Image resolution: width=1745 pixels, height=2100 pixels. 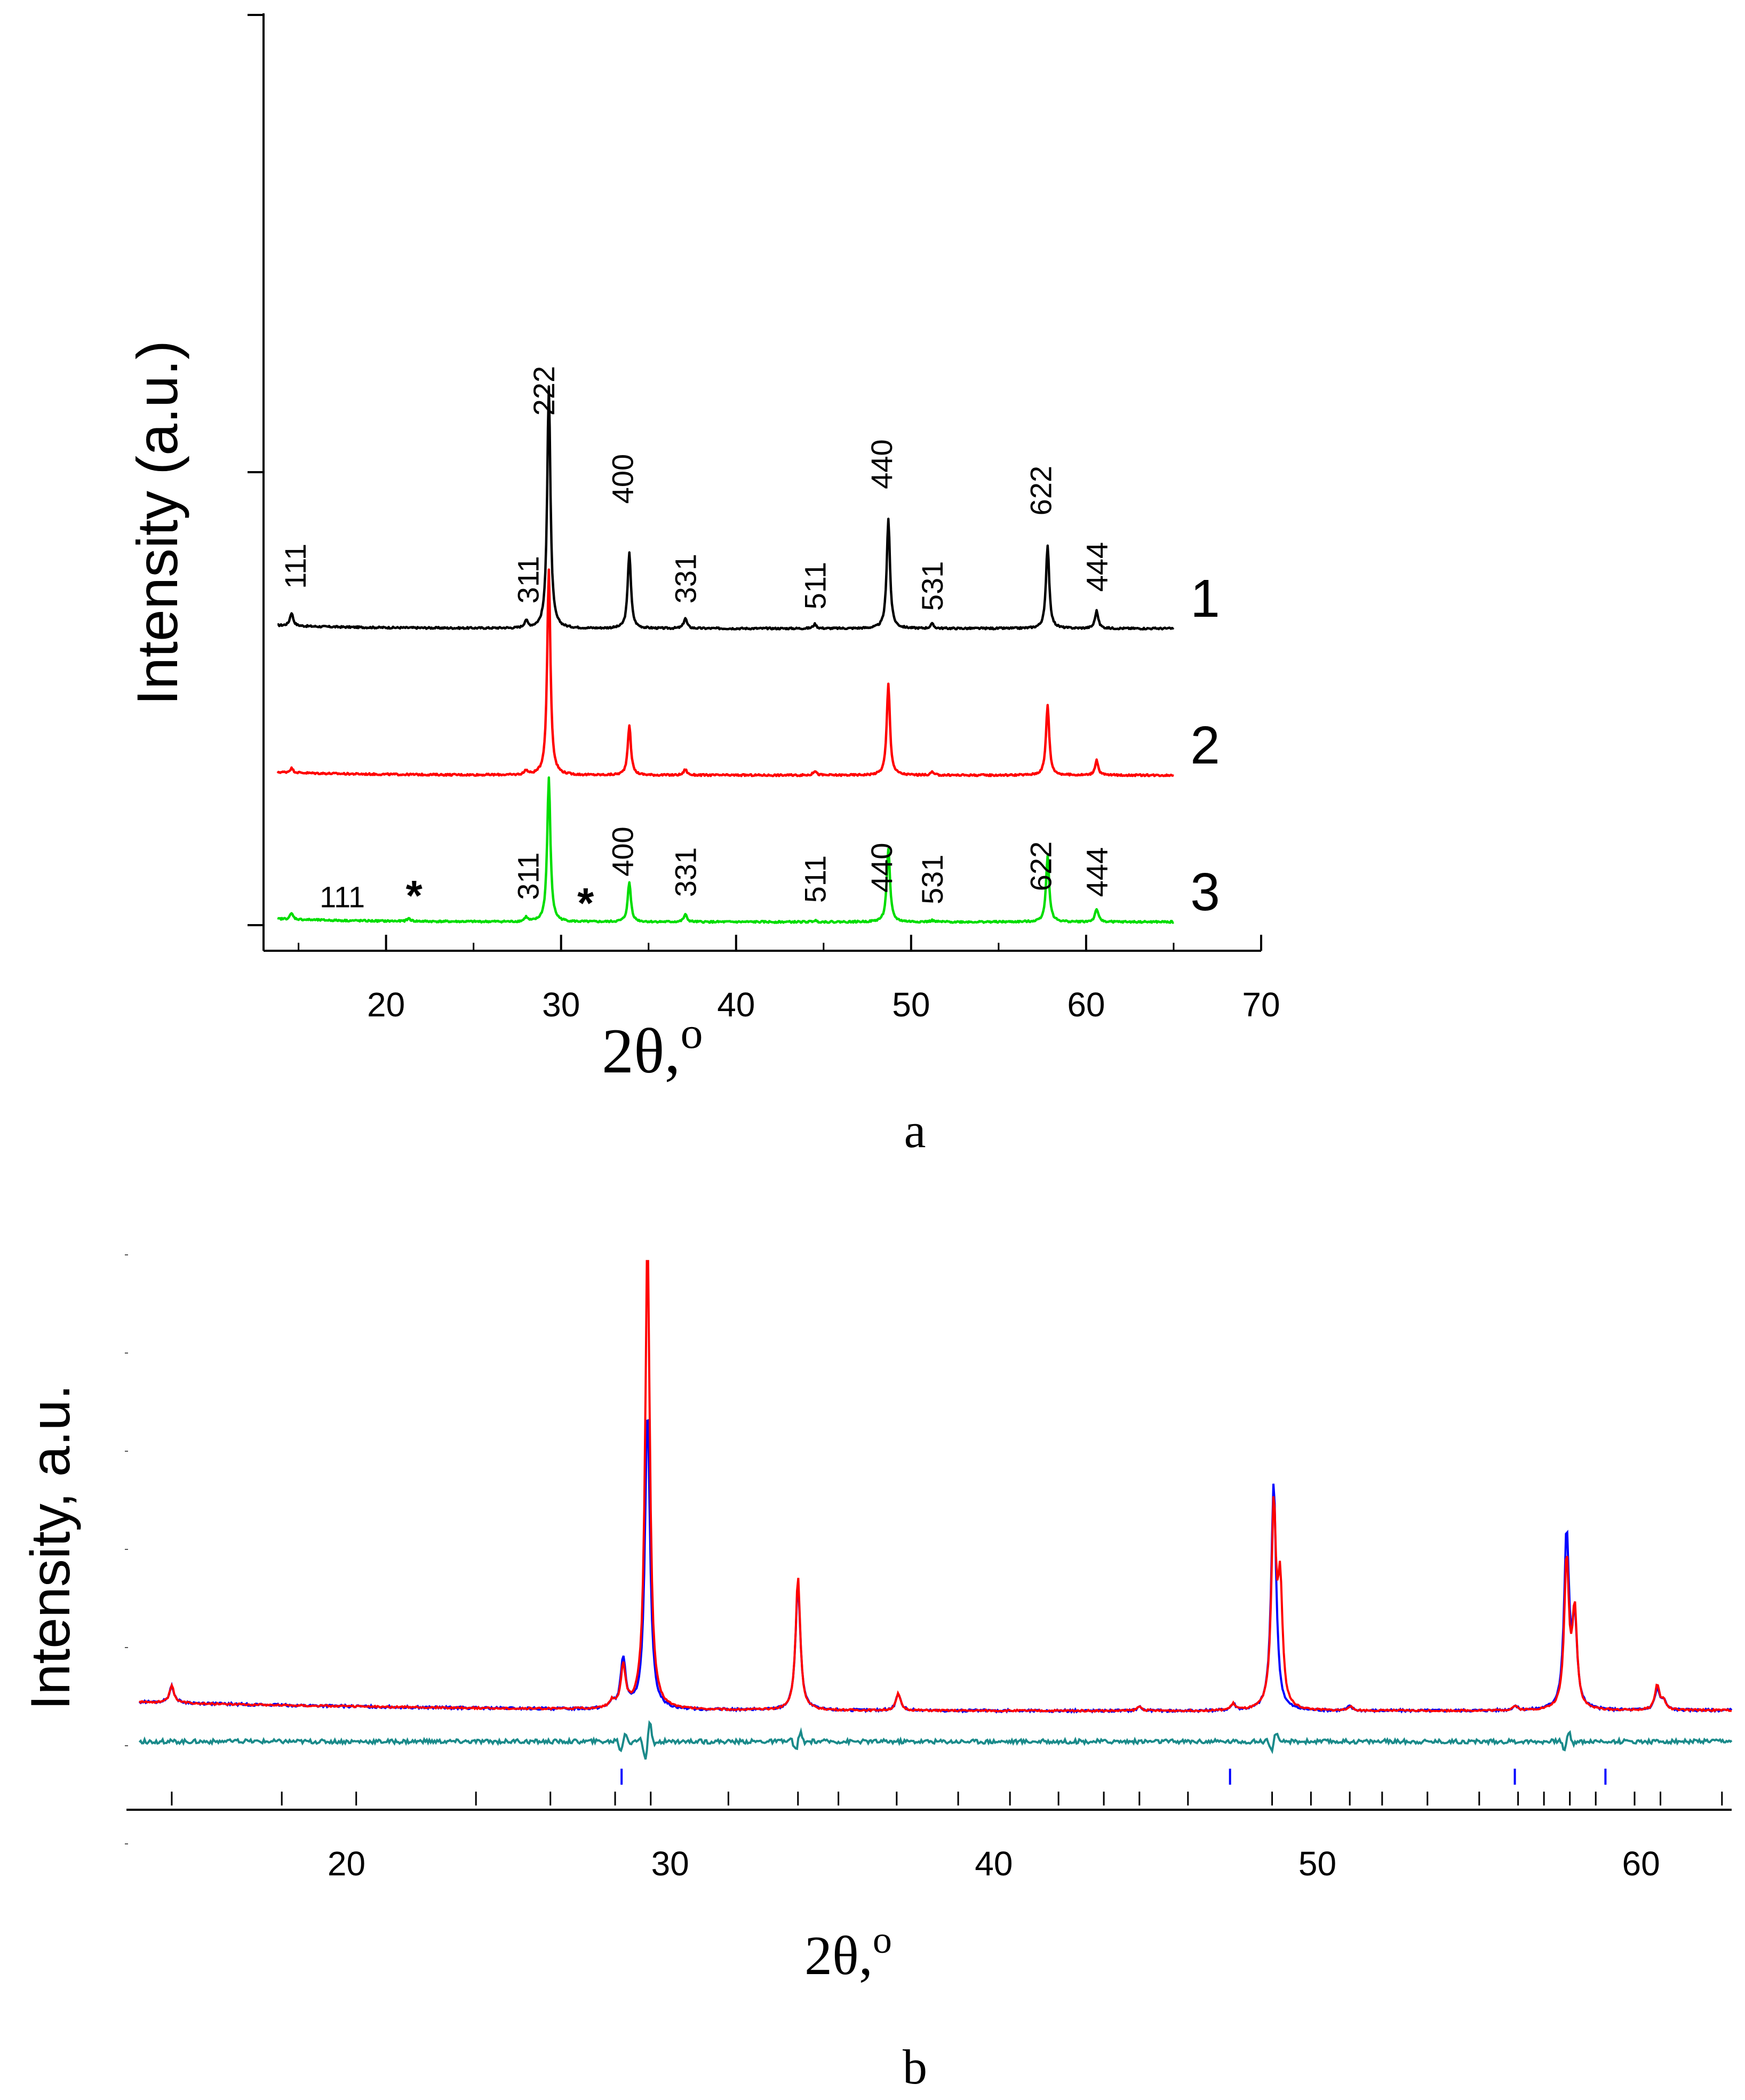 I want to click on panel-a-hkl-label: 222, so click(x=544, y=391).